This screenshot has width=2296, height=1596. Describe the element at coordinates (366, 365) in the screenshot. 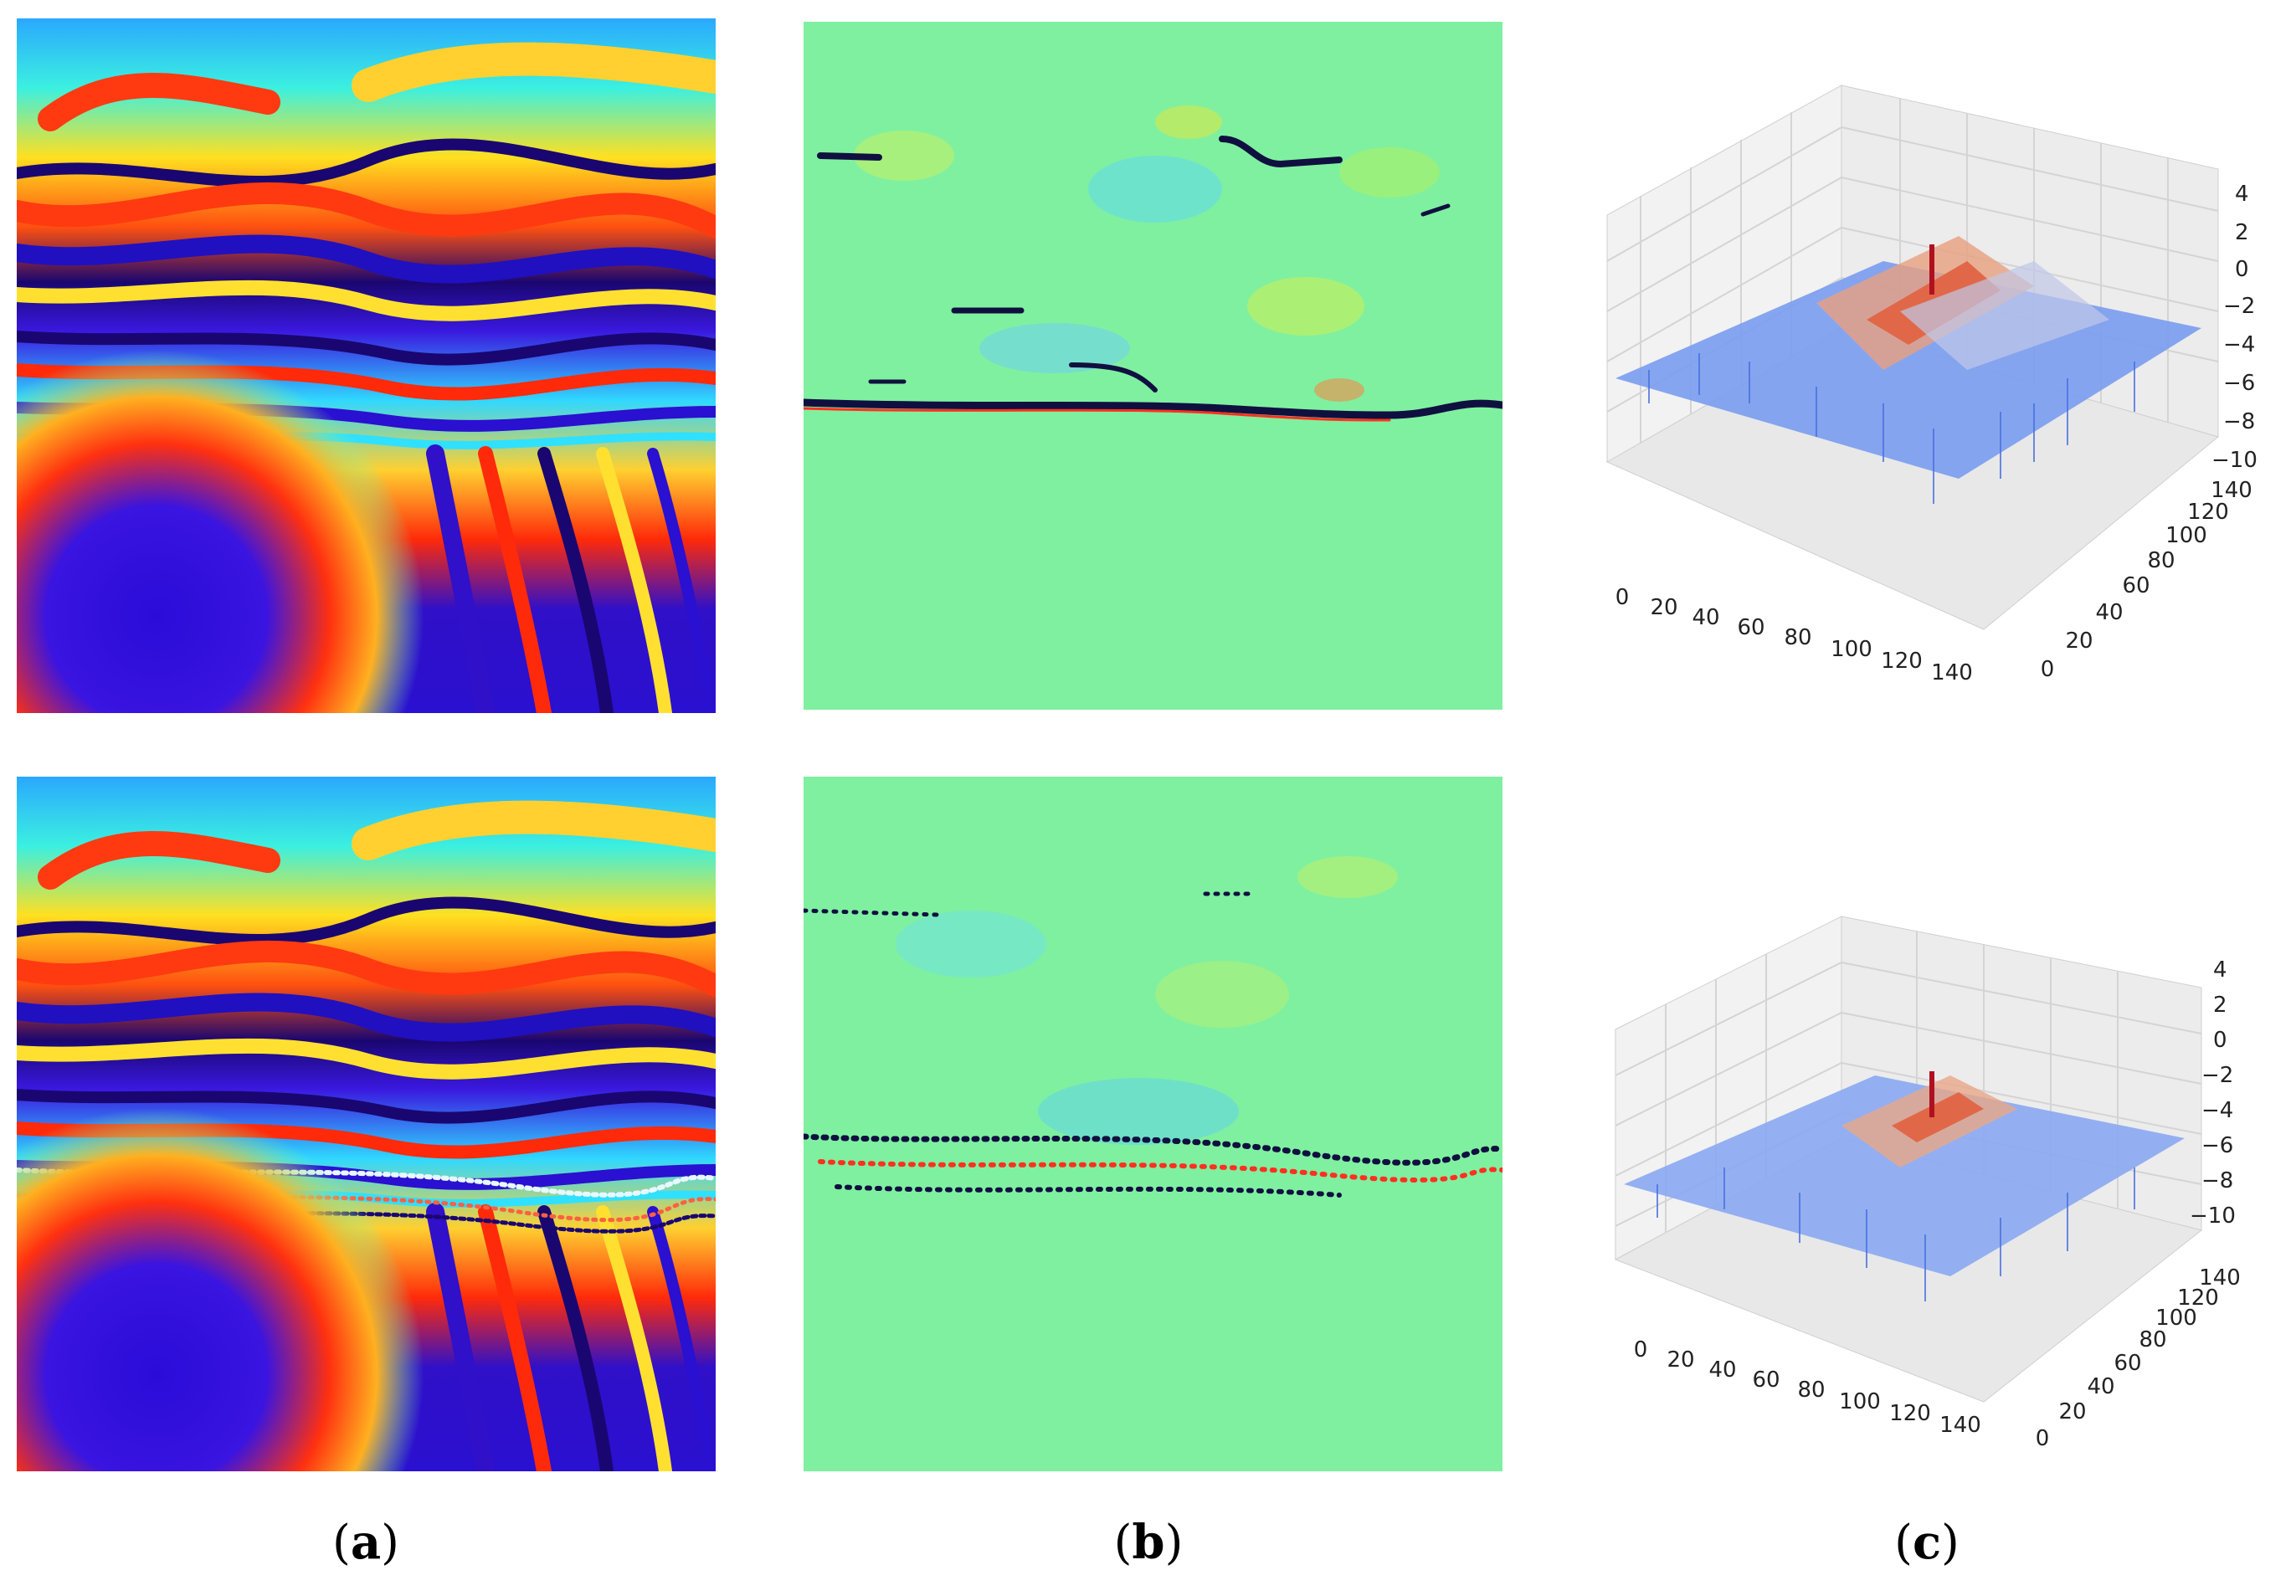

I see `wrapped-phase-image-top` at that location.